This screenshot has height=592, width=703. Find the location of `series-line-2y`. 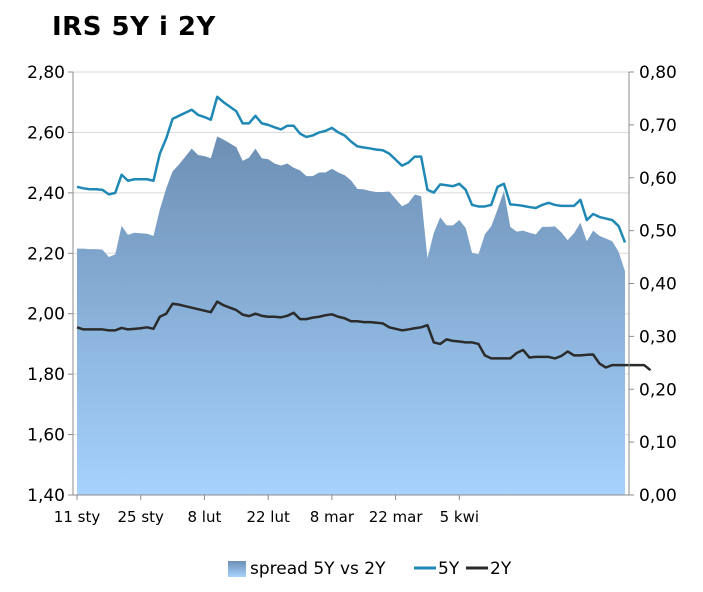

series-line-2y is located at coordinates (364, 336).